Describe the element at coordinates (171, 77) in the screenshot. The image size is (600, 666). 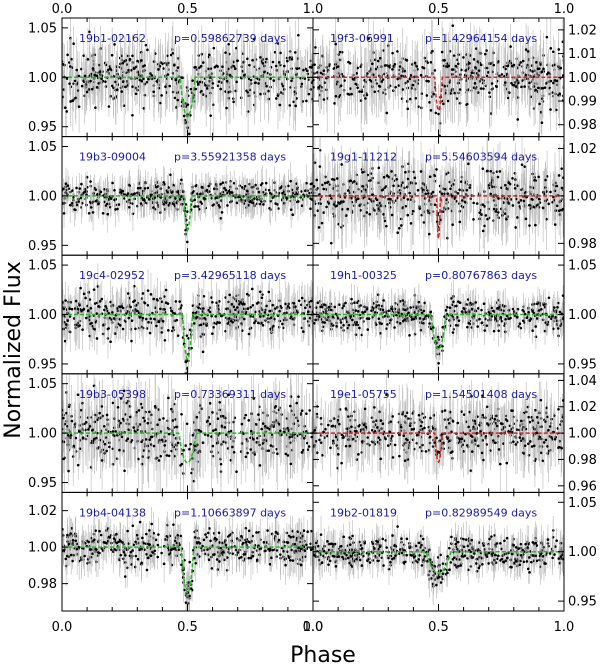
I see `panel-19b1-02162: 0.95 1.00 1.05 19b1-02162 p=0.59862739 days` at that location.